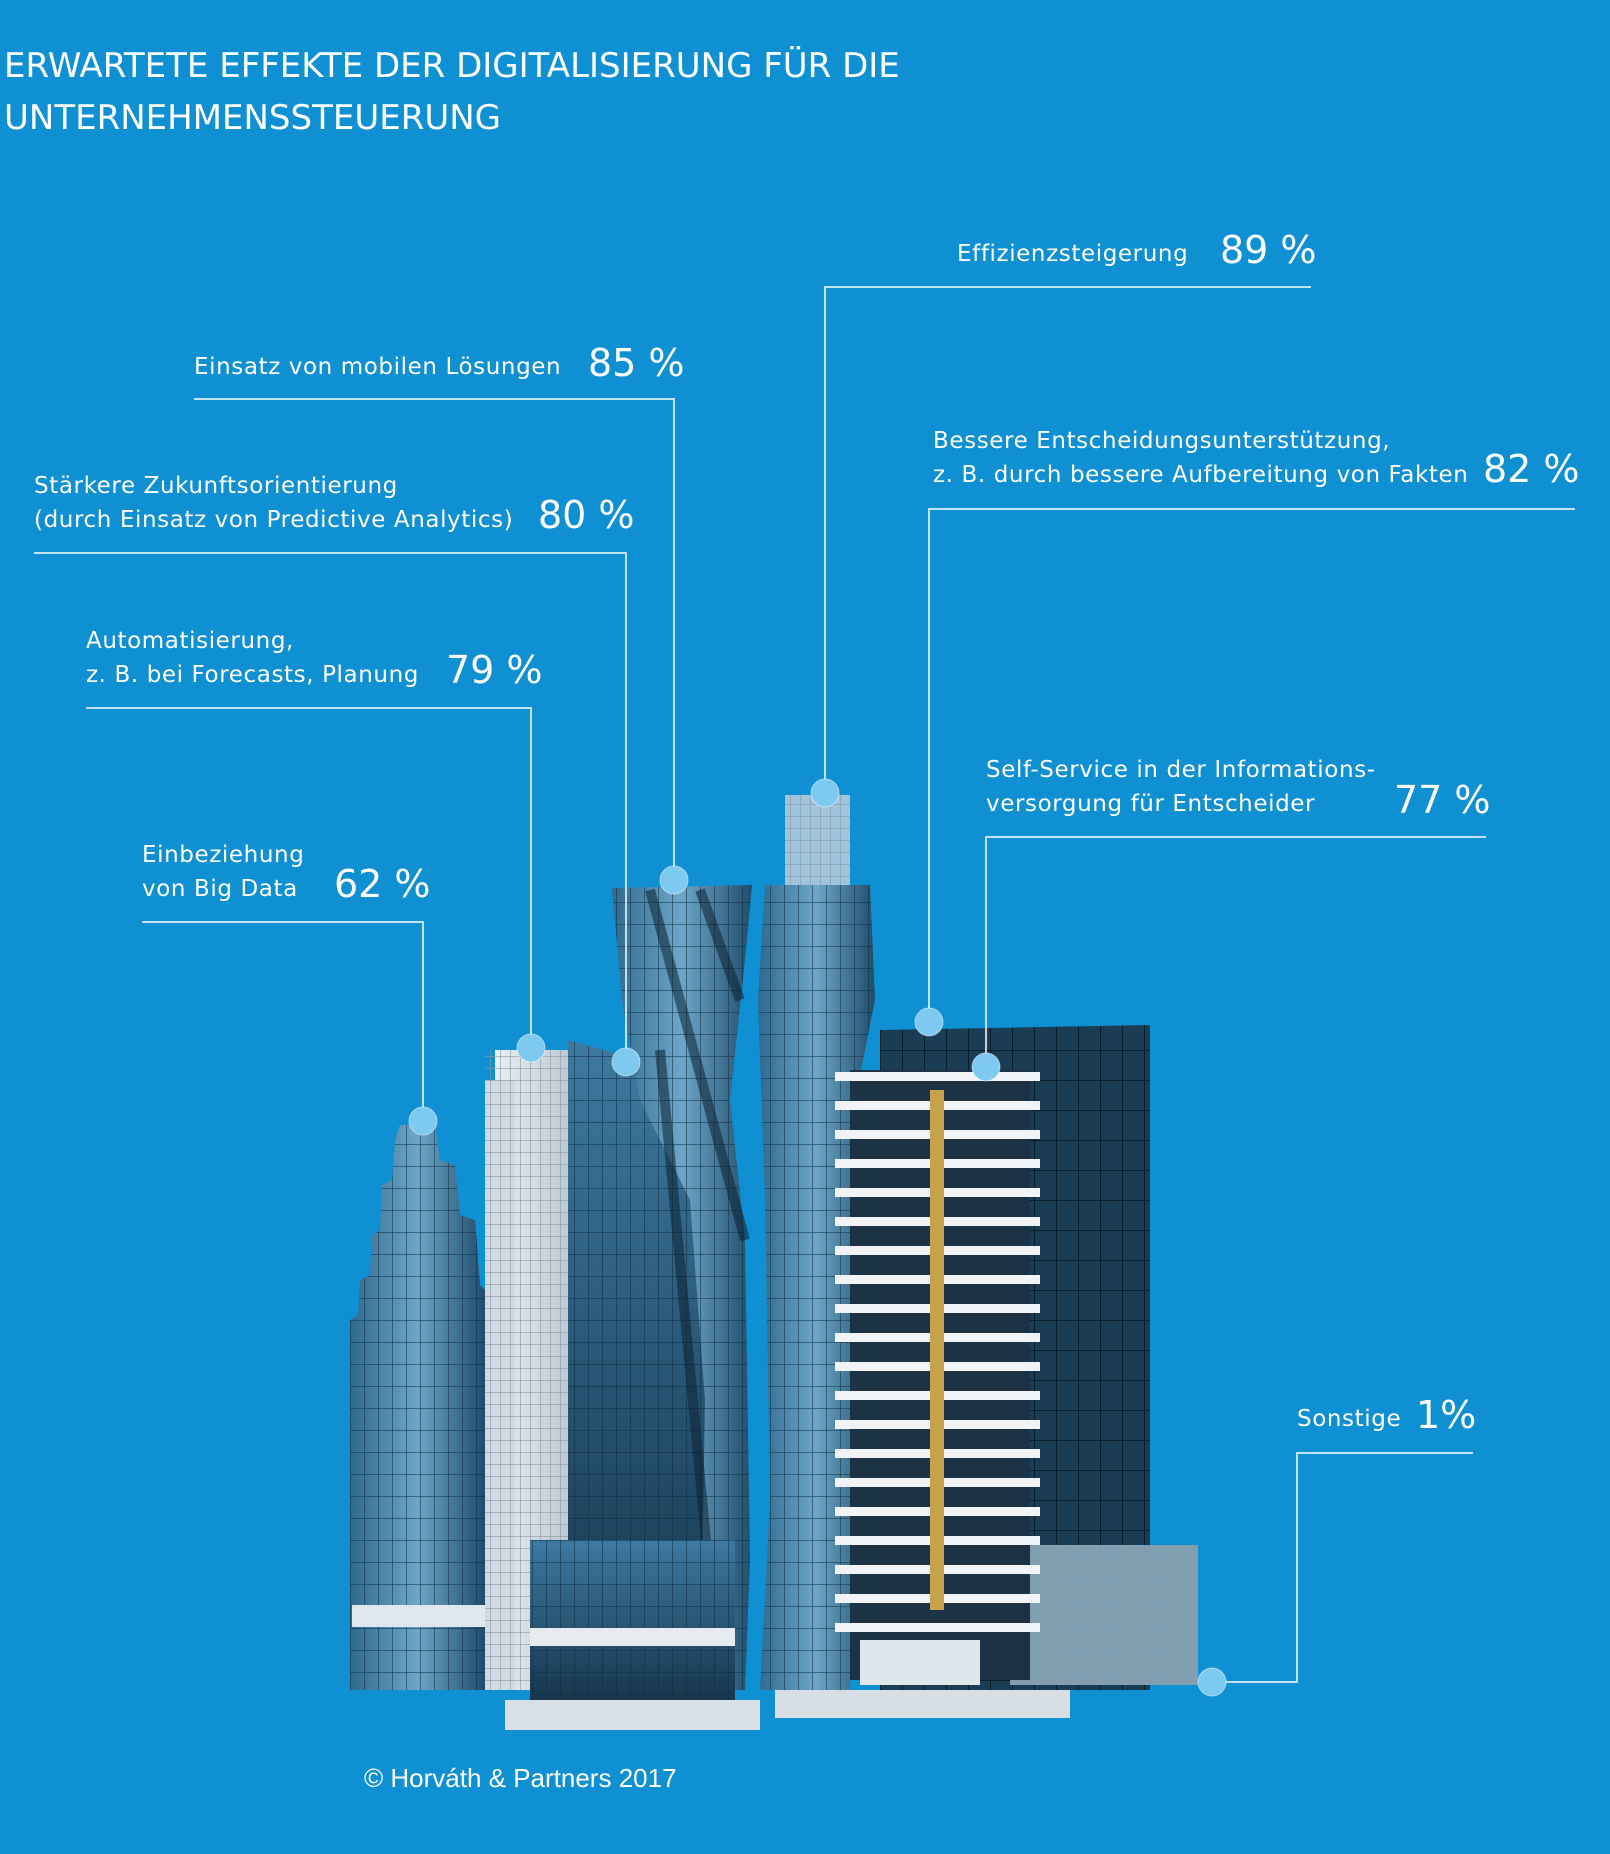 This screenshot has height=1854, width=1610. I want to click on leader-line-self-service, so click(1235, 951).